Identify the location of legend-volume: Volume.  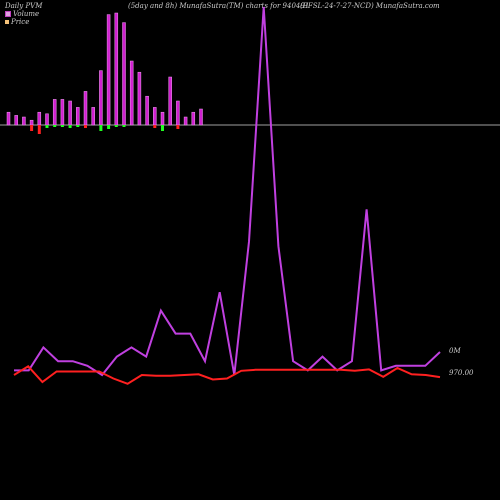
(22, 14).